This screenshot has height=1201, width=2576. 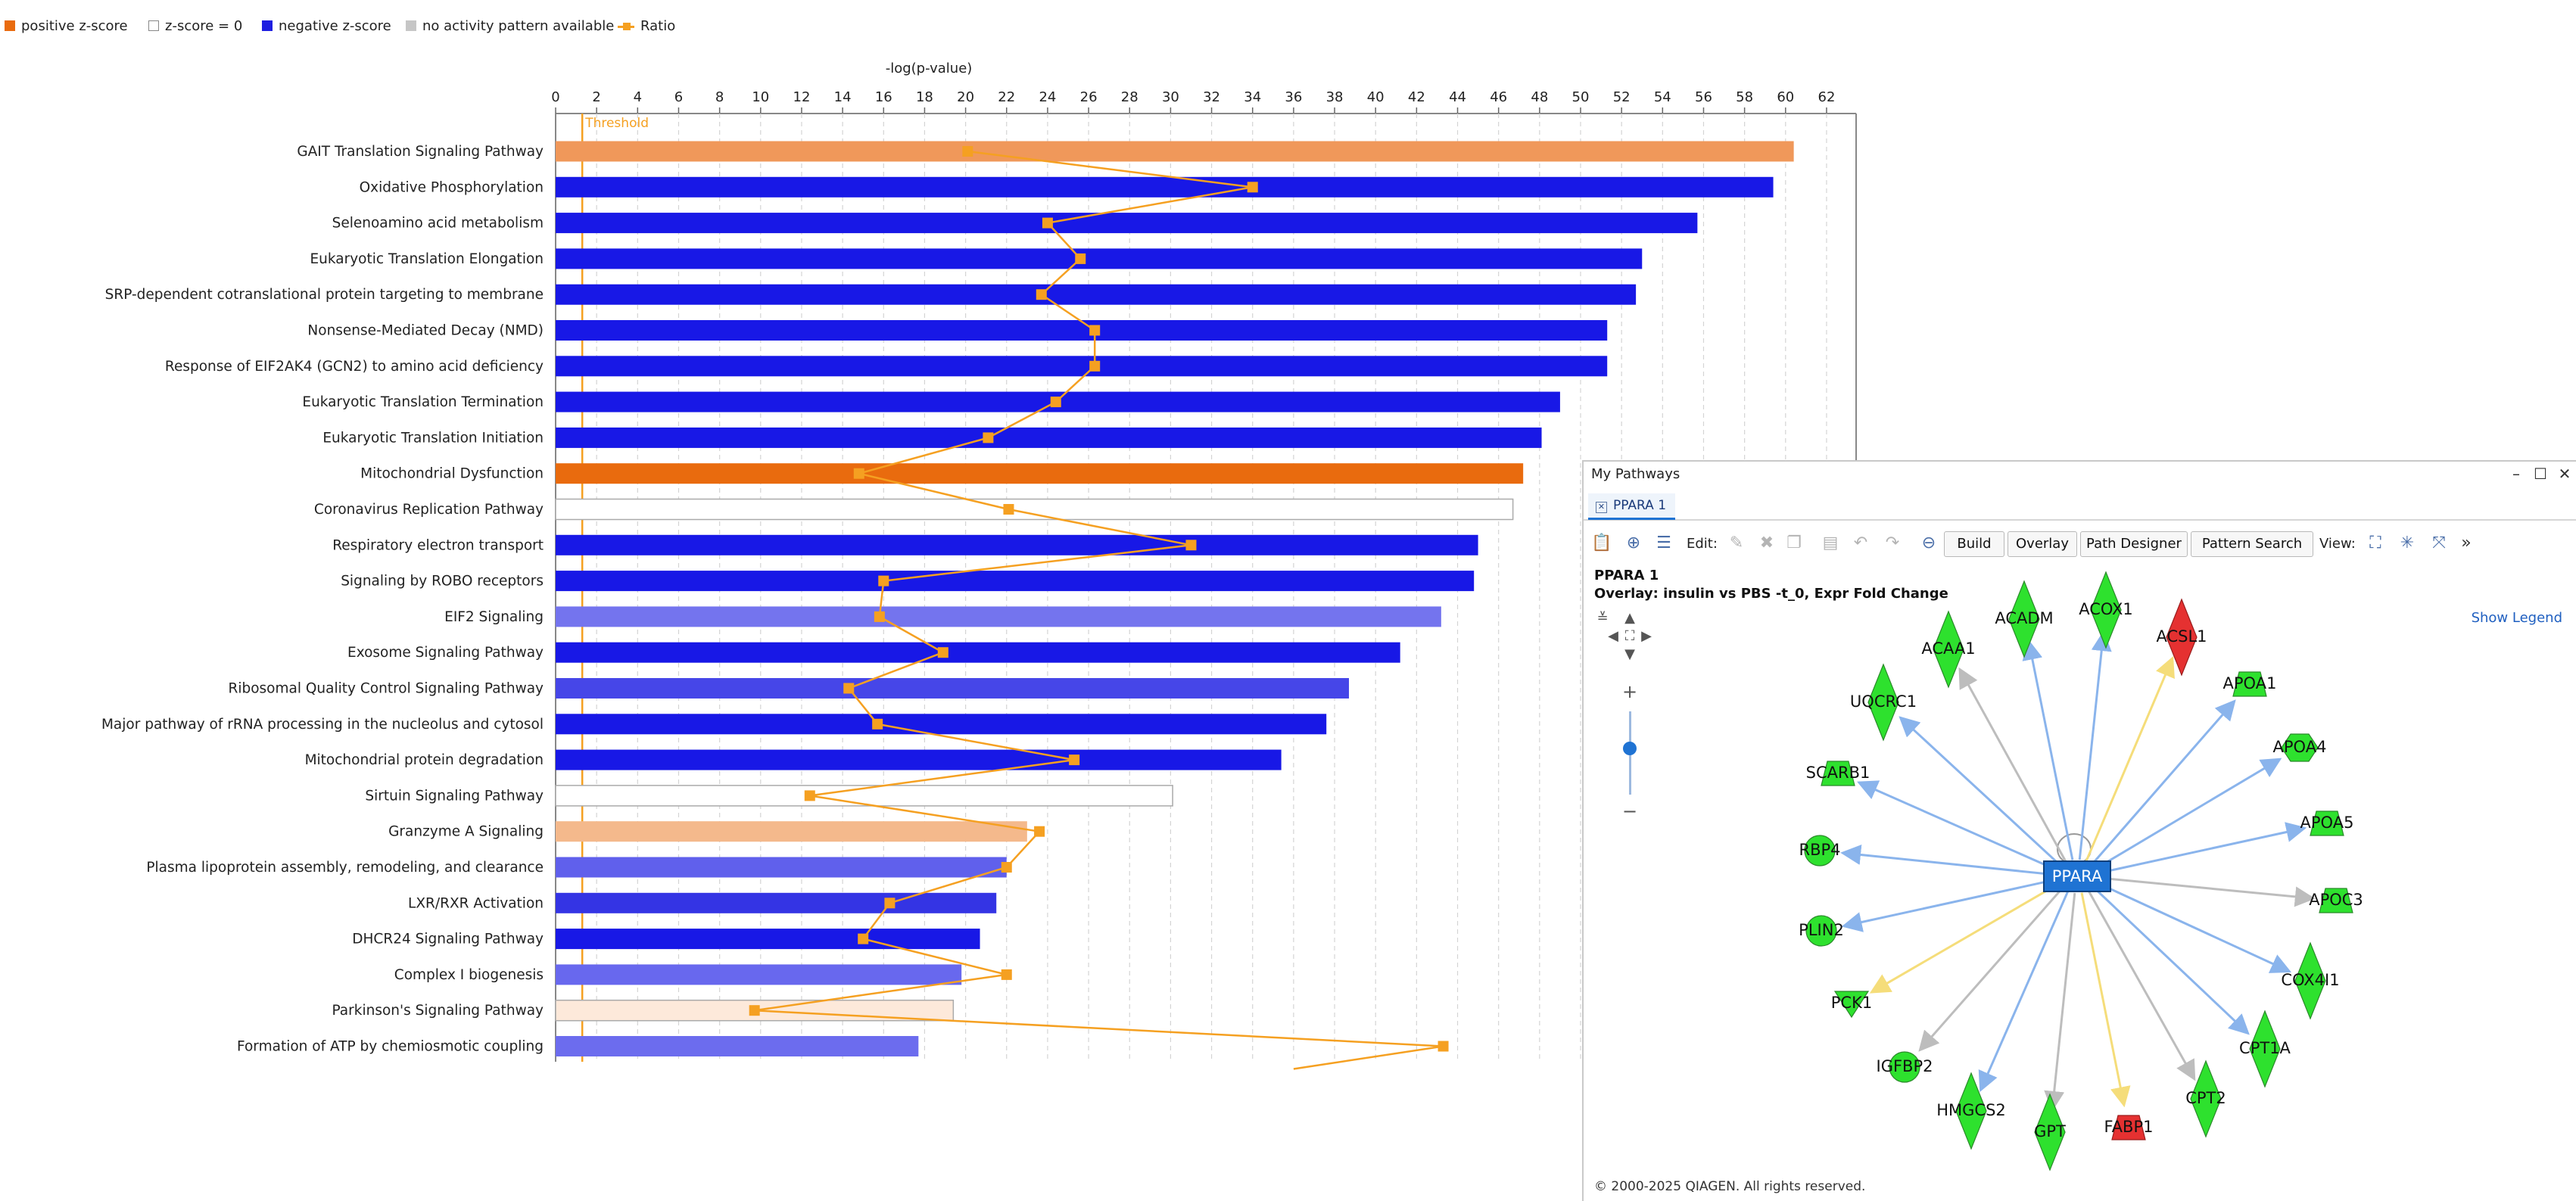 I want to click on edit-icon: ✎, so click(x=1736, y=543).